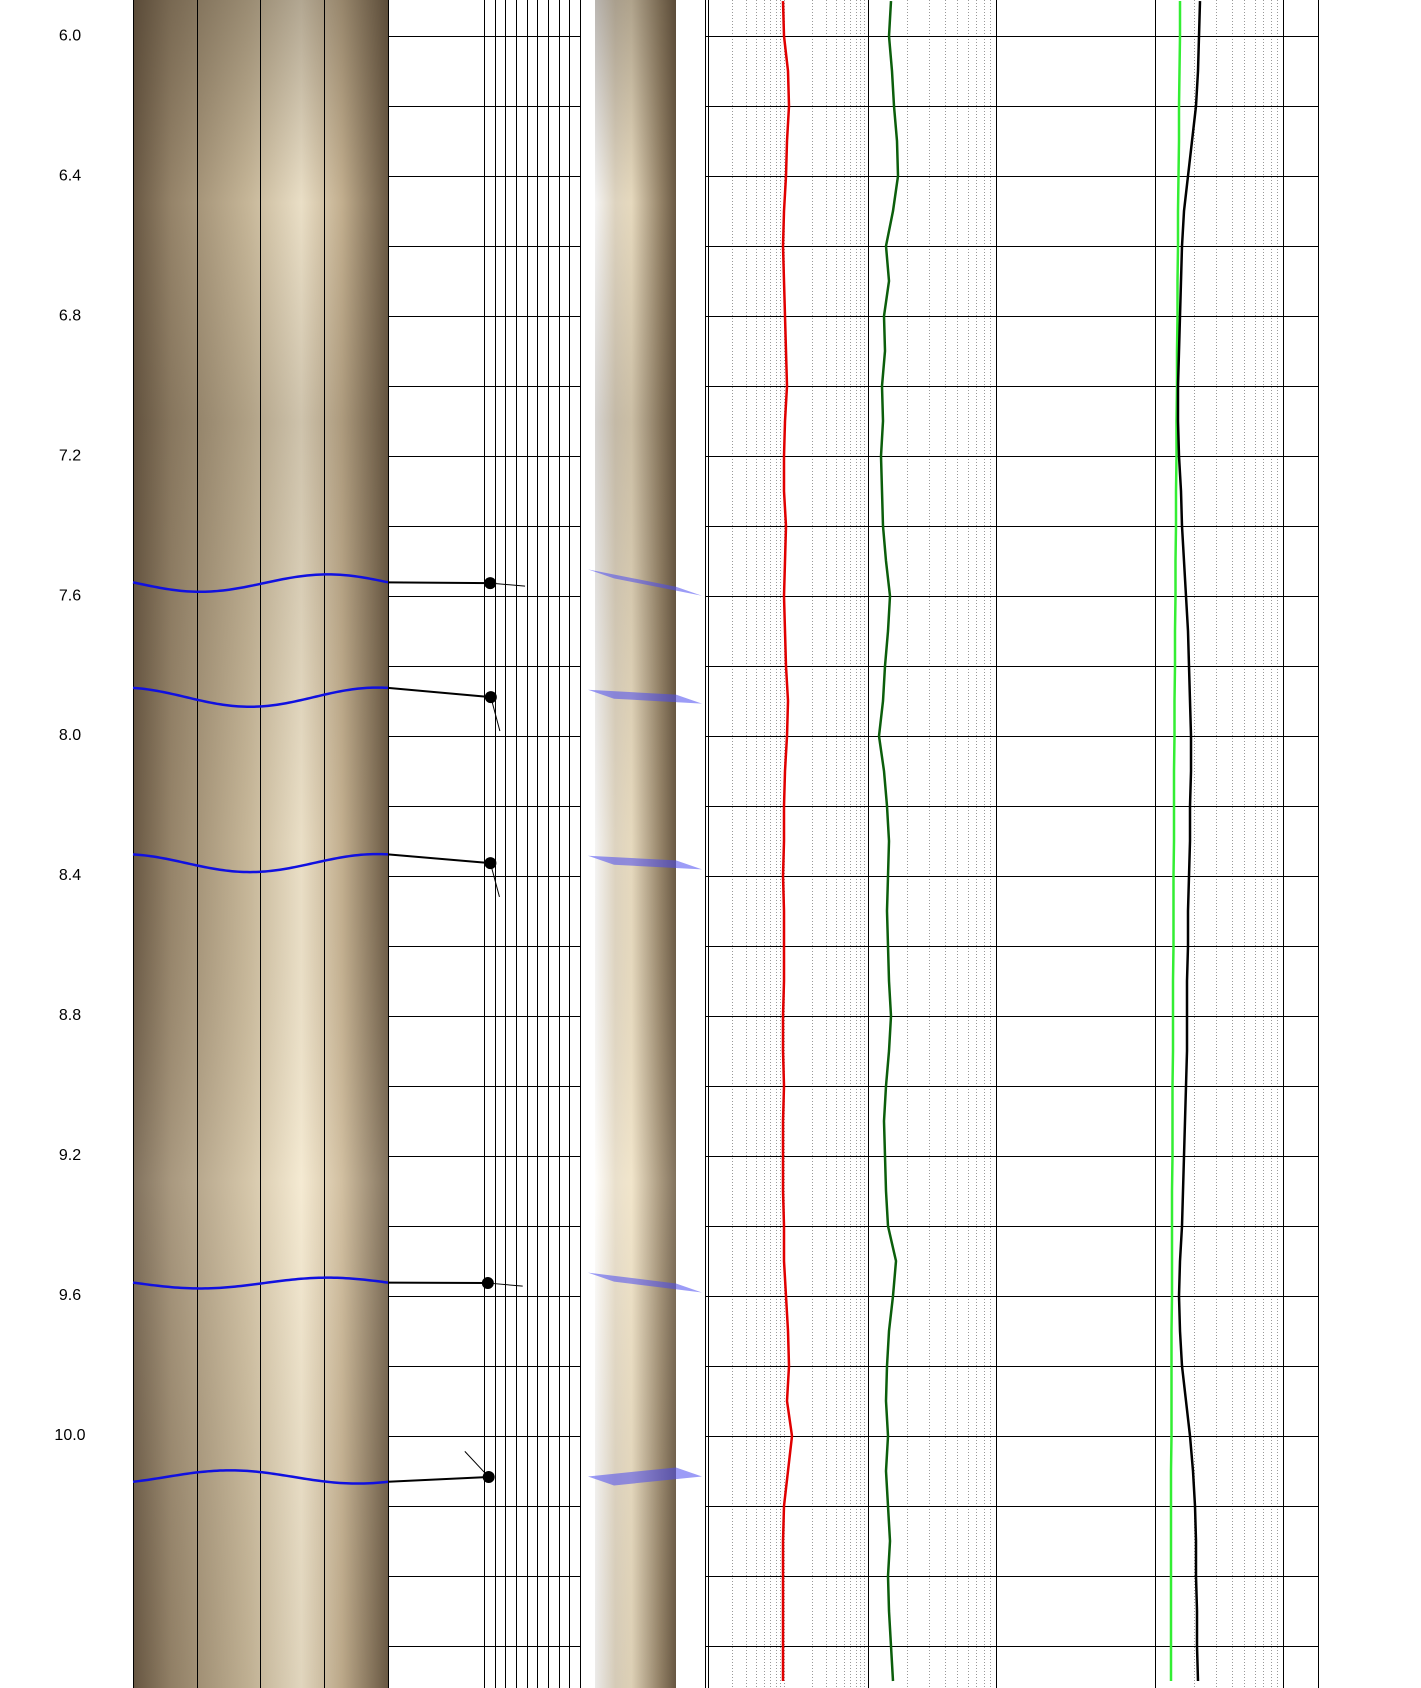 This screenshot has width=1421, height=1688. Describe the element at coordinates (70, 875) in the screenshot. I see `depth-label: 8.4` at that location.